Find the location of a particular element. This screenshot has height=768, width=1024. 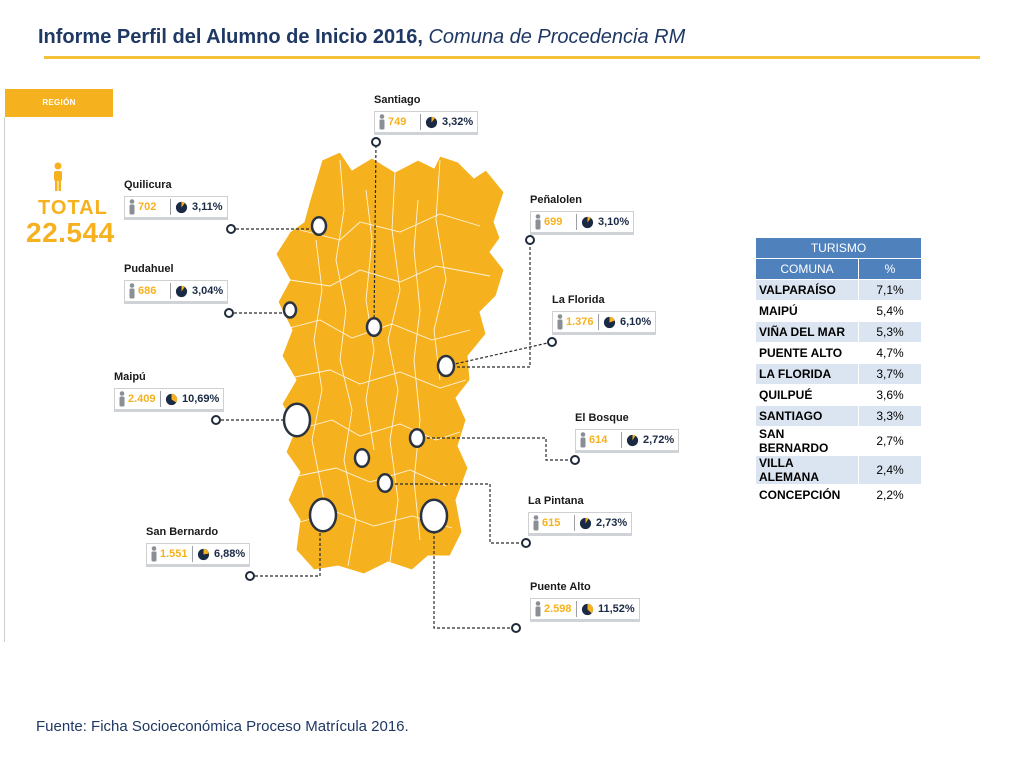

callout-percent: 6,88% is located at coordinates (230, 554).